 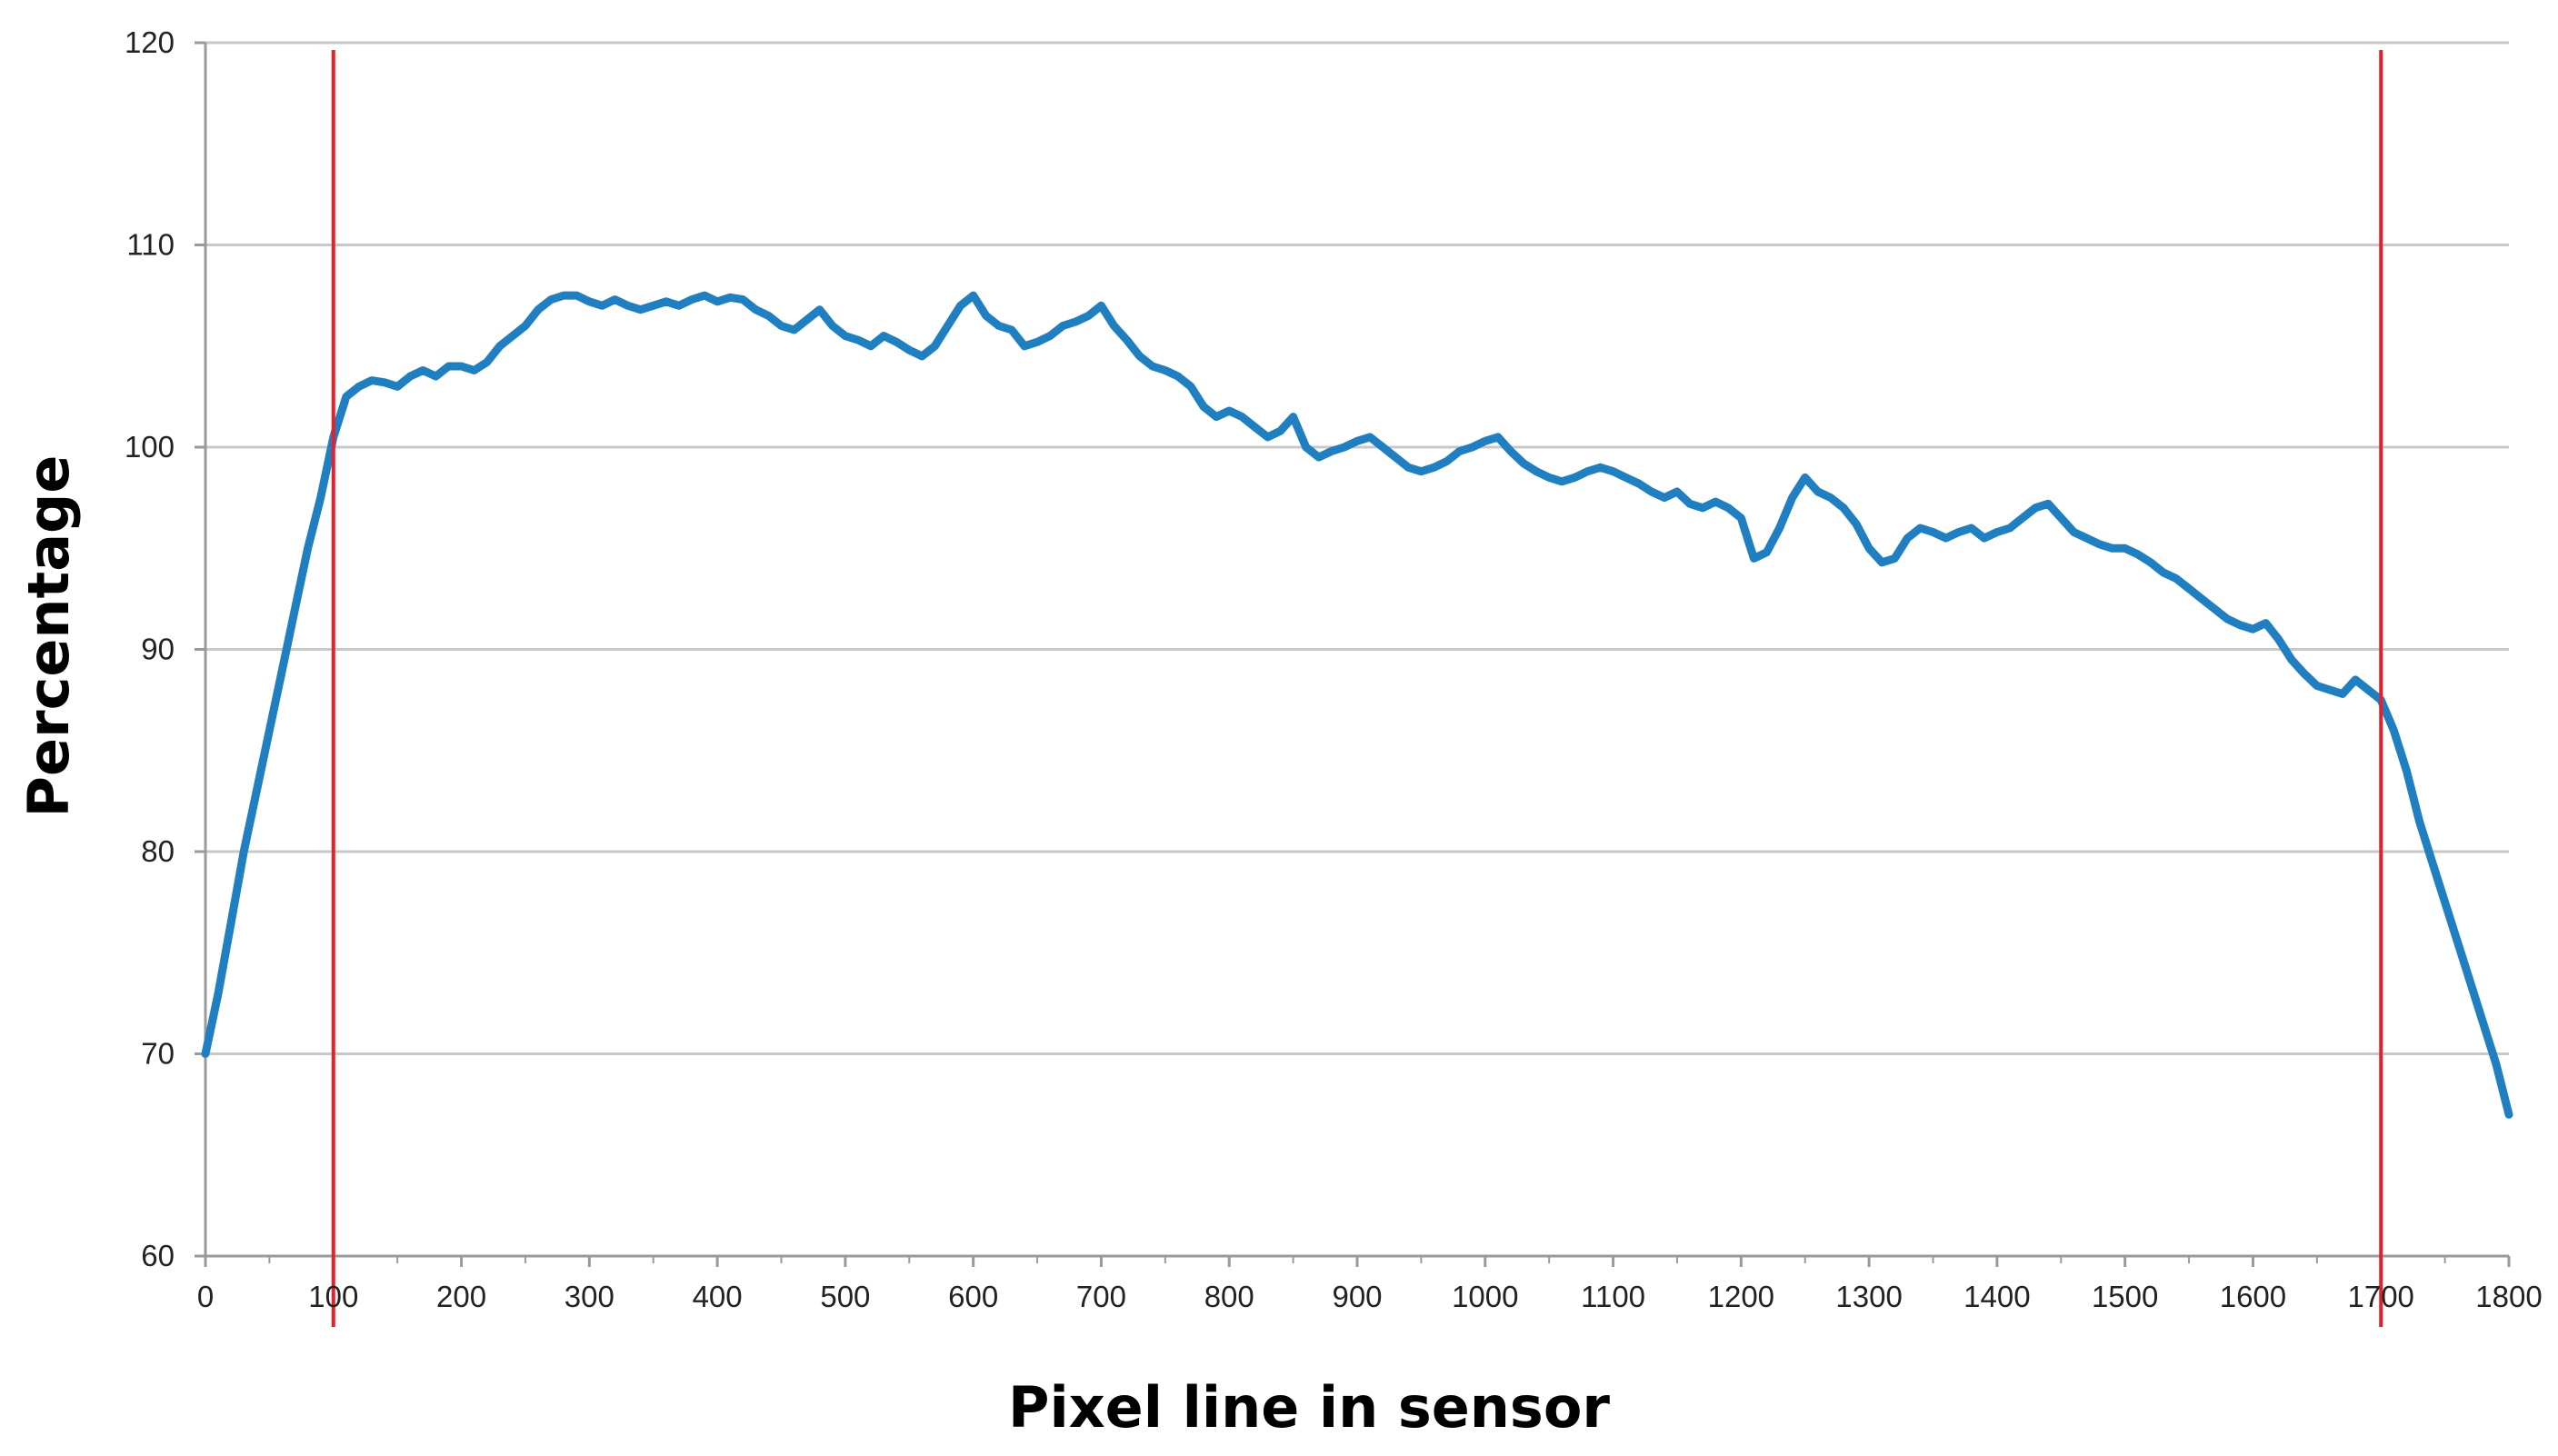 I want to click on y-tick-label: 110, so click(x=150, y=245).